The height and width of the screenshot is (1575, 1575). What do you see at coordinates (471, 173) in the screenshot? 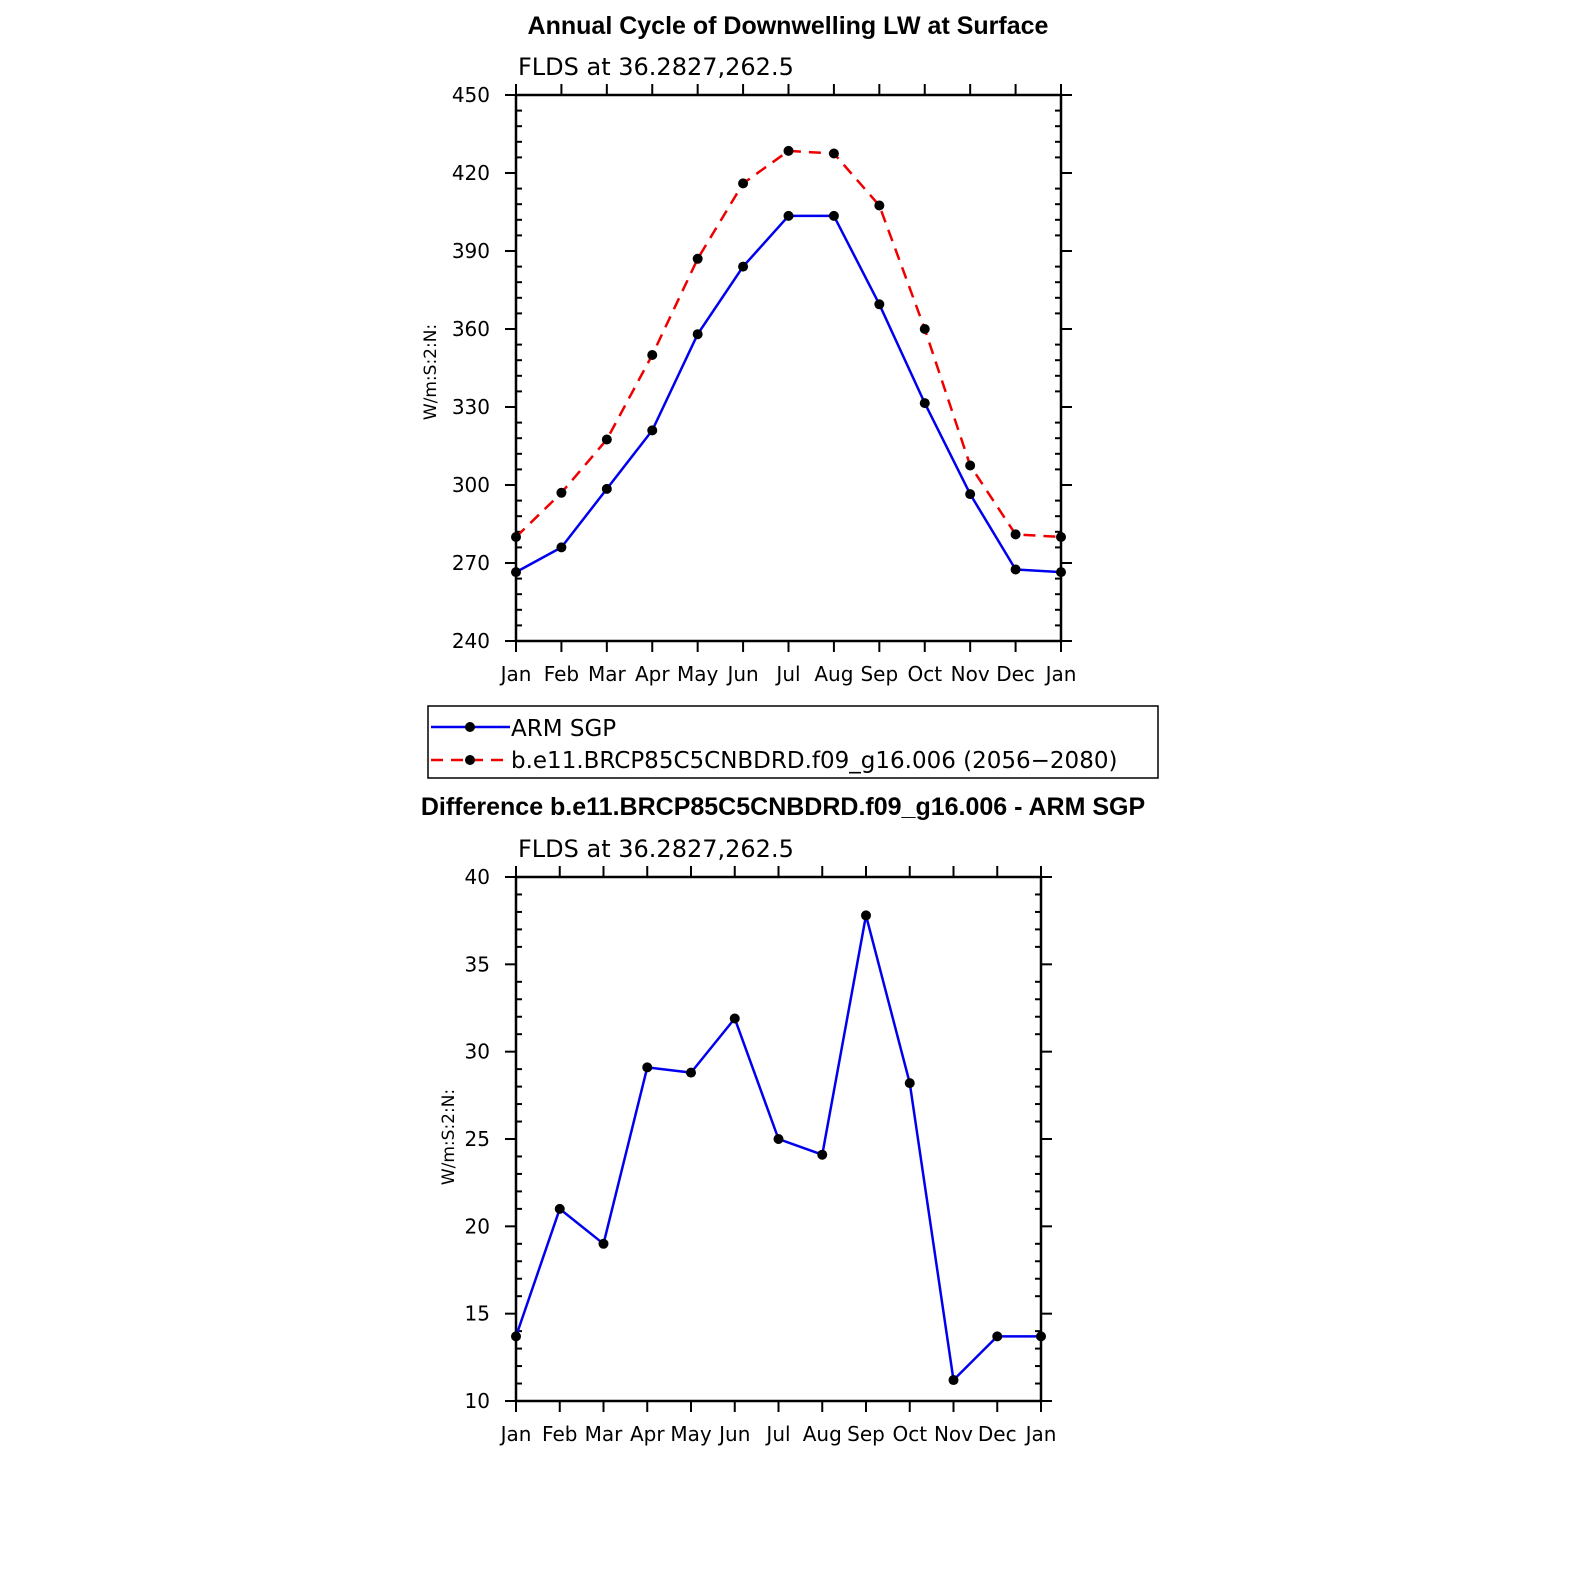
I see `y-tick-label: 420` at bounding box center [471, 173].